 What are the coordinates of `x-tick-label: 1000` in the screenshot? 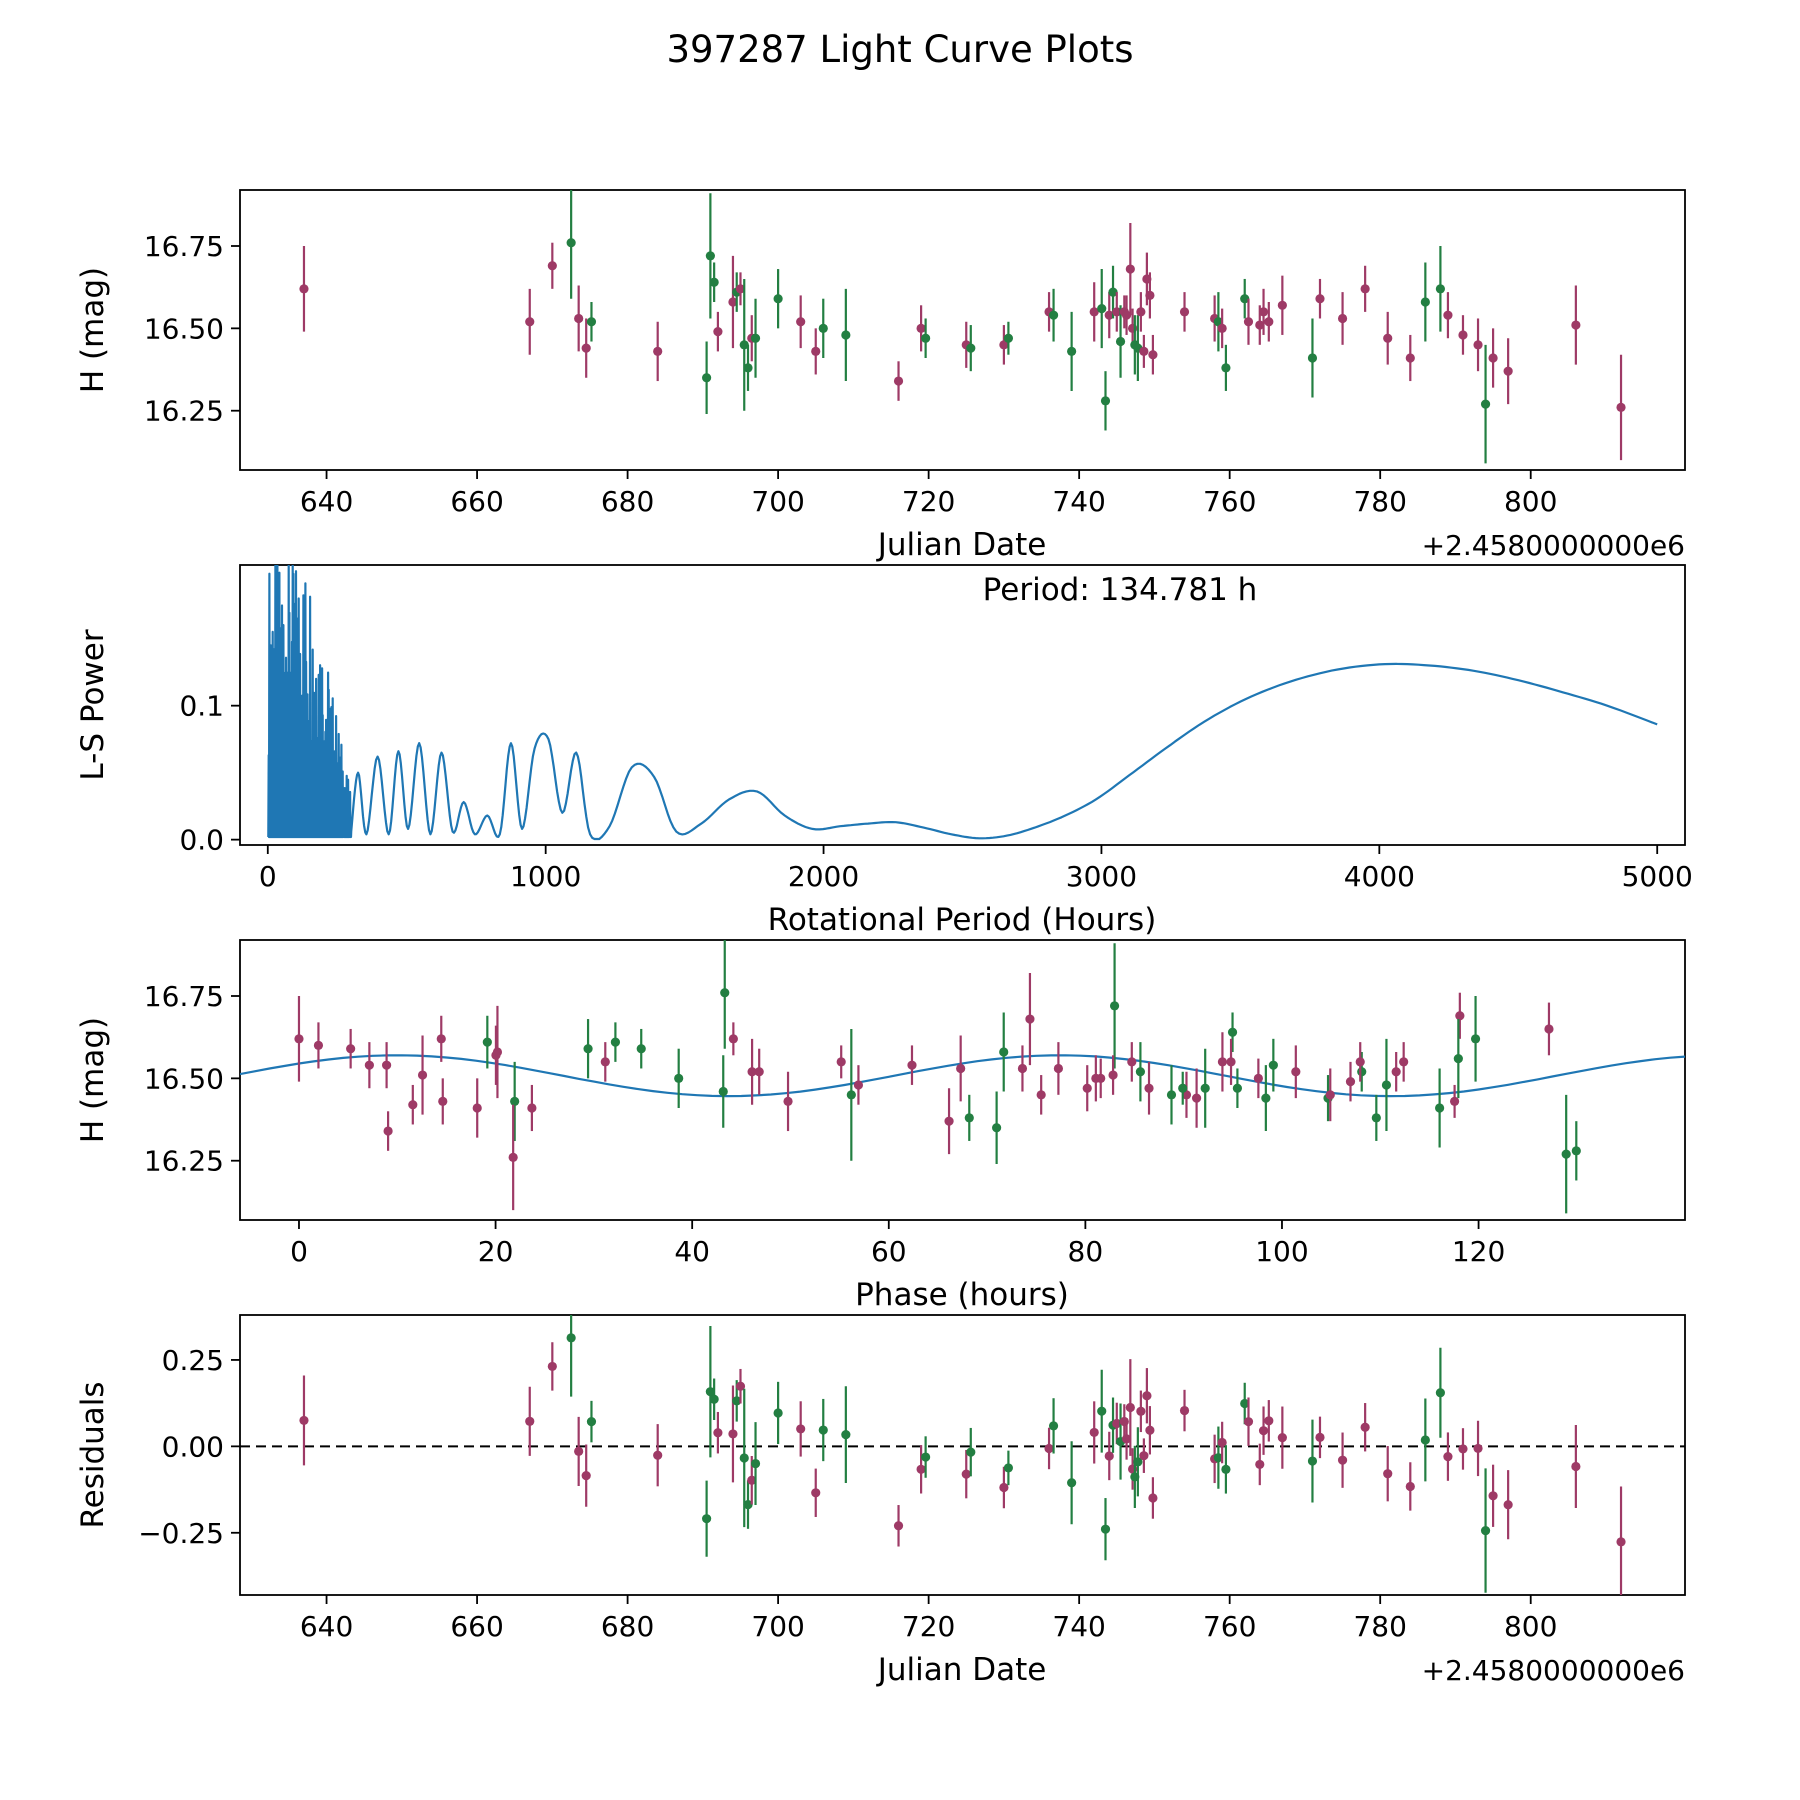 It's located at (545, 876).